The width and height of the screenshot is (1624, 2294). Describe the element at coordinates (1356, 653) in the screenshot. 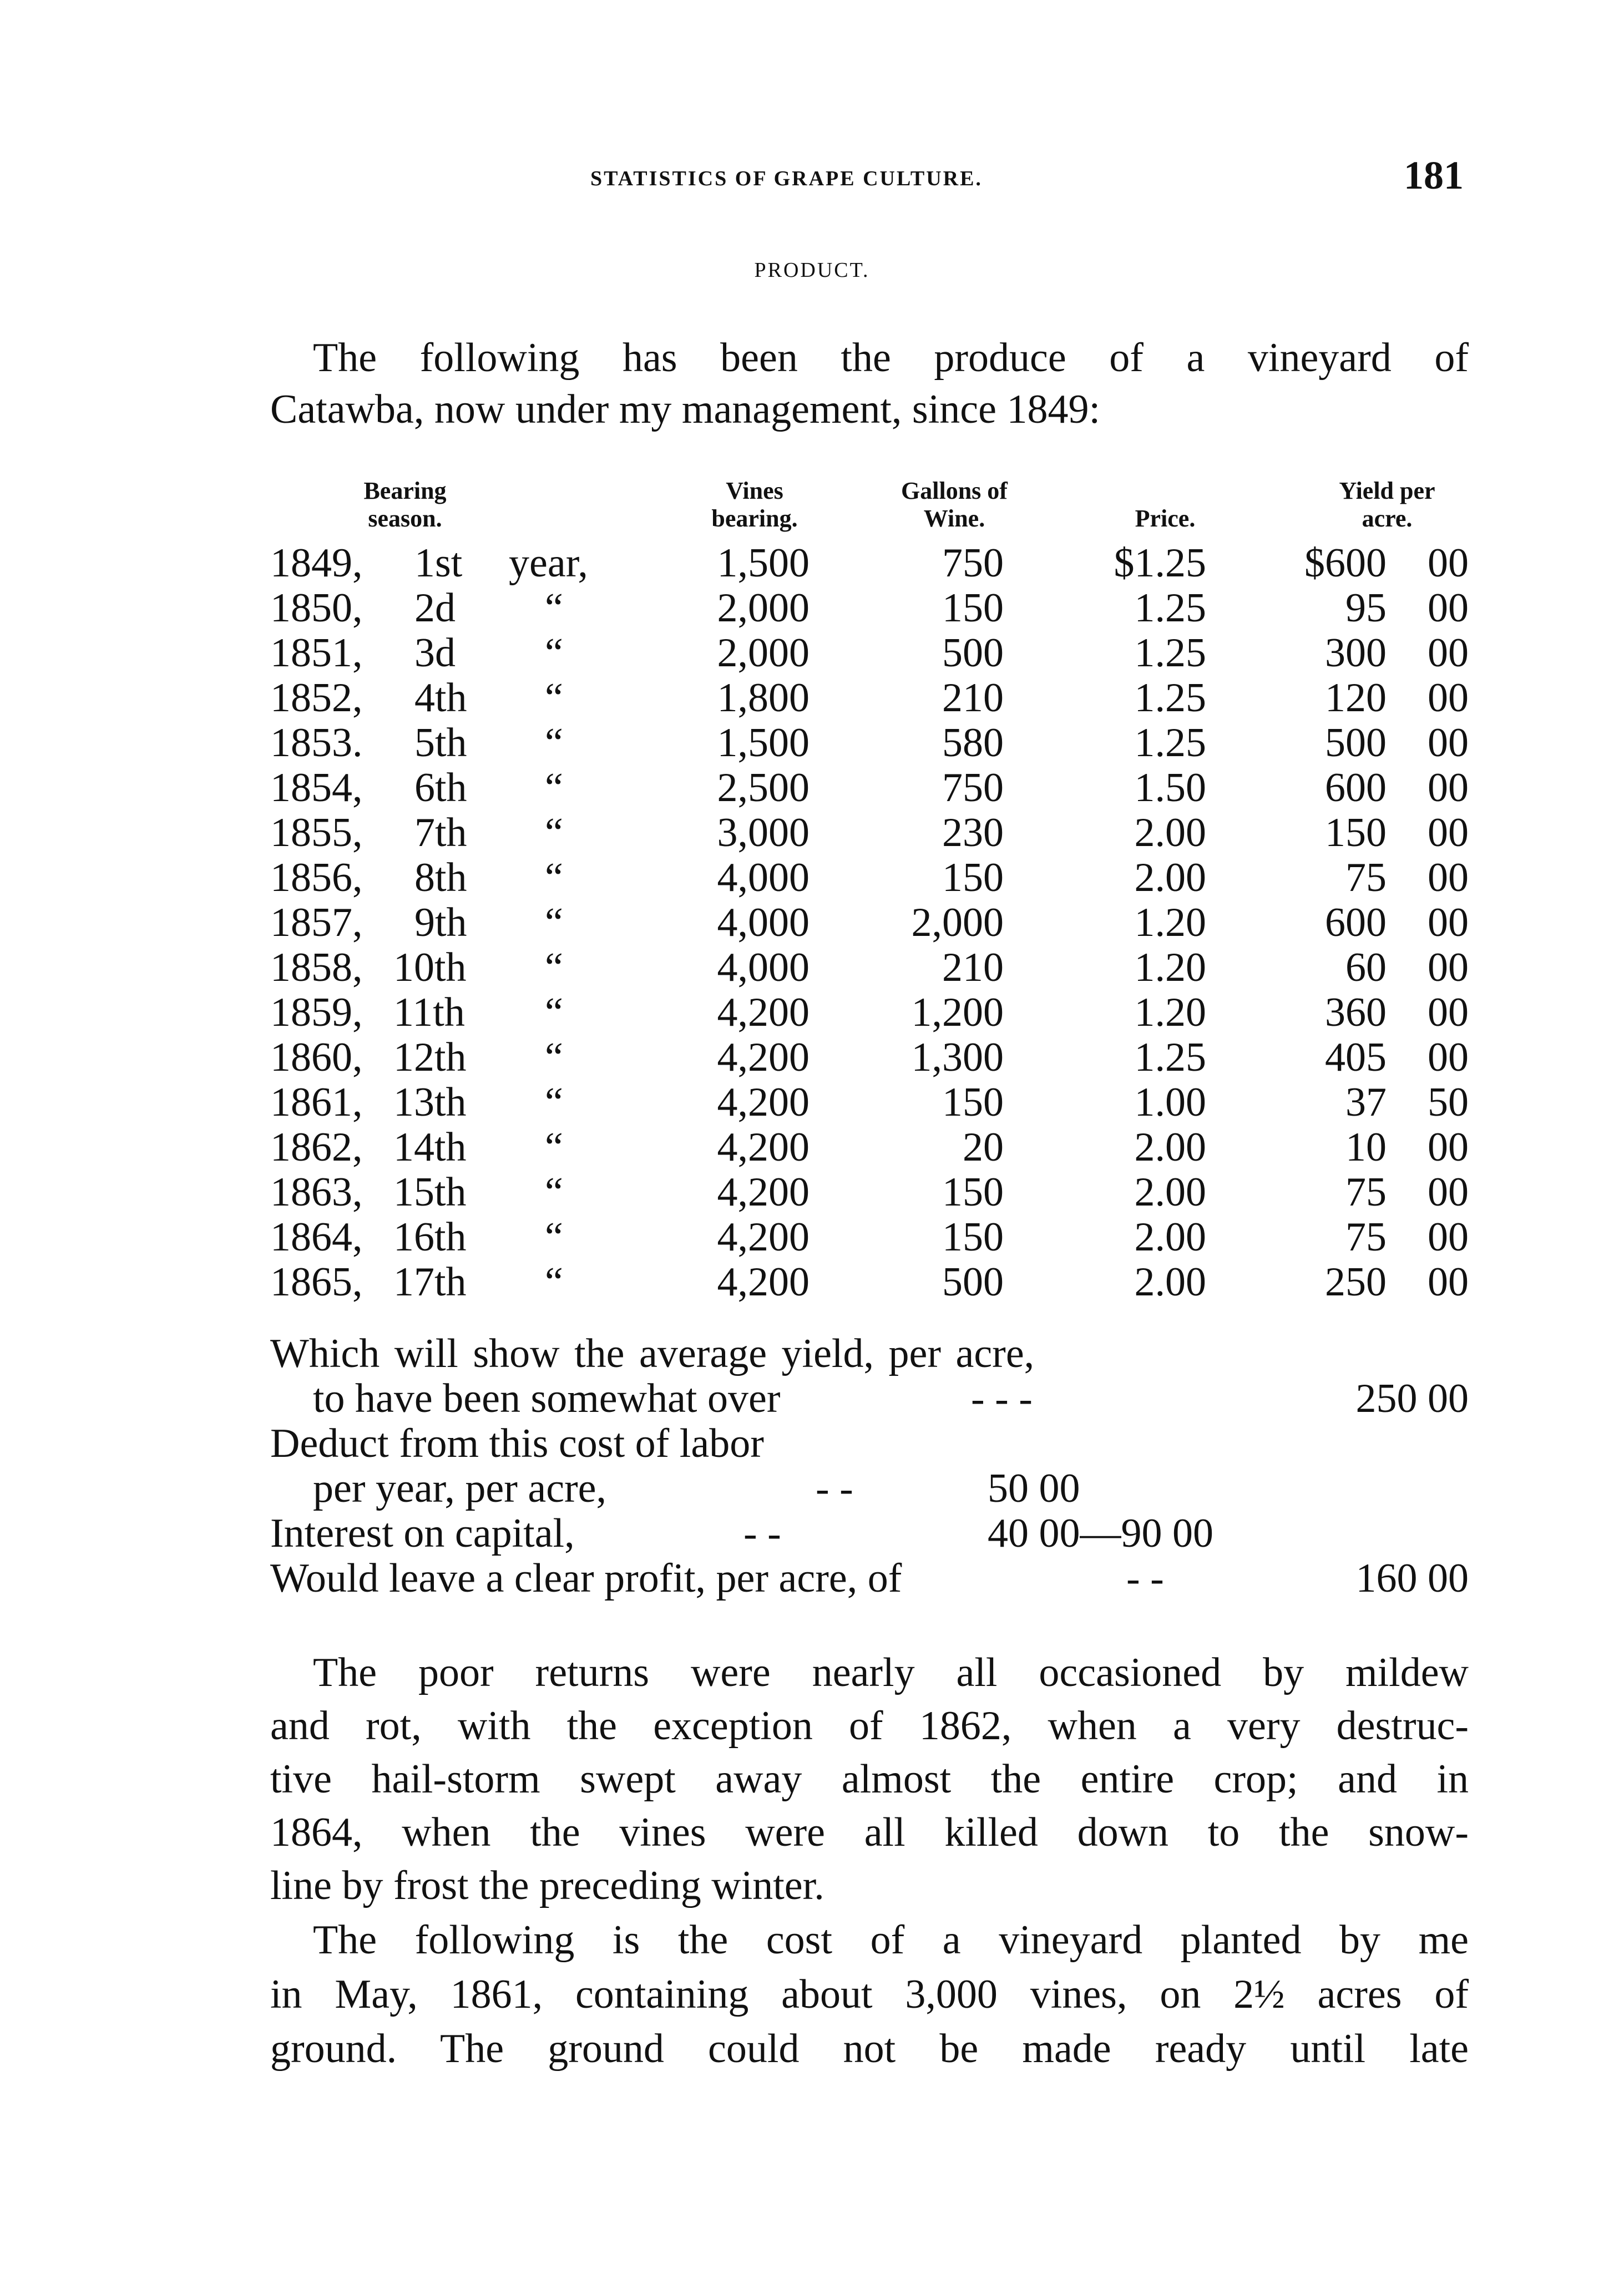

I see `cell-yield-dollars: 300` at that location.